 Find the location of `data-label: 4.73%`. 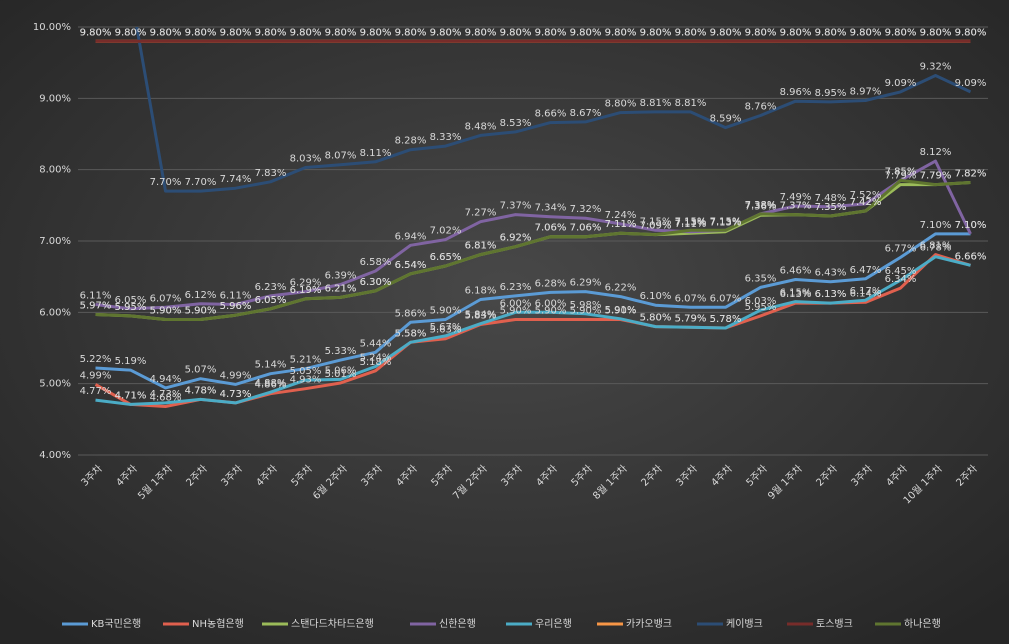

data-label: 4.73% is located at coordinates (236, 394).